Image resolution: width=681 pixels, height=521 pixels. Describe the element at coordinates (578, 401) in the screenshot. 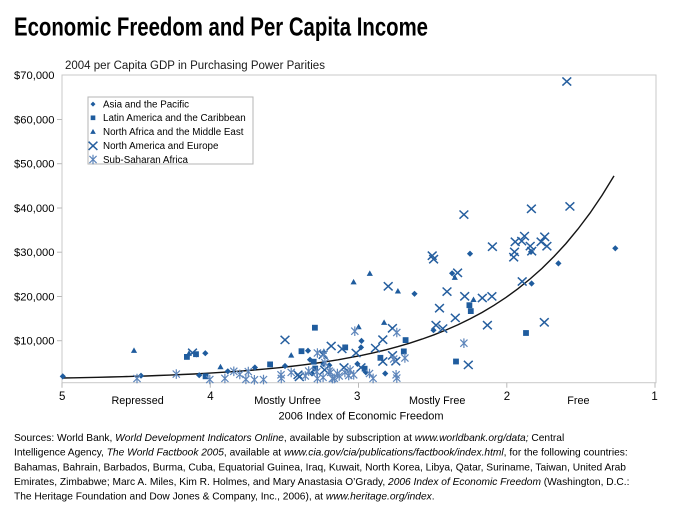

I see `svg-text: Free` at that location.